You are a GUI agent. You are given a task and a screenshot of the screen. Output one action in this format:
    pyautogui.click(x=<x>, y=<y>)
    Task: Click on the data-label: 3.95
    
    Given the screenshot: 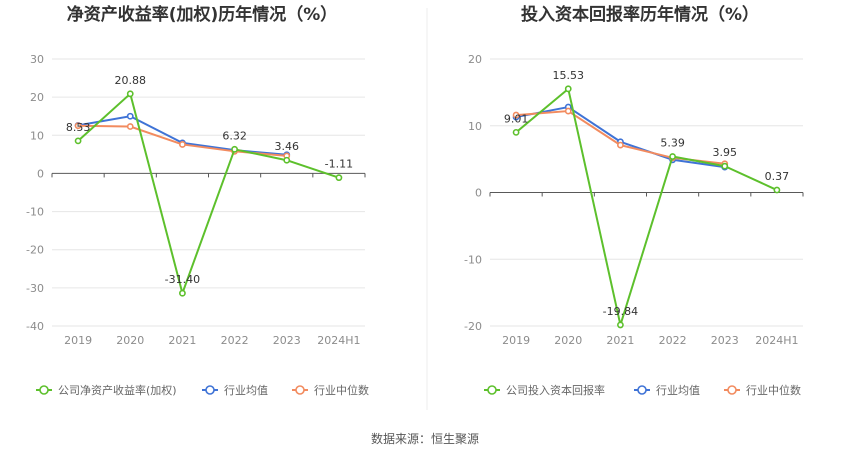 What is the action you would take?
    pyautogui.click(x=725, y=152)
    